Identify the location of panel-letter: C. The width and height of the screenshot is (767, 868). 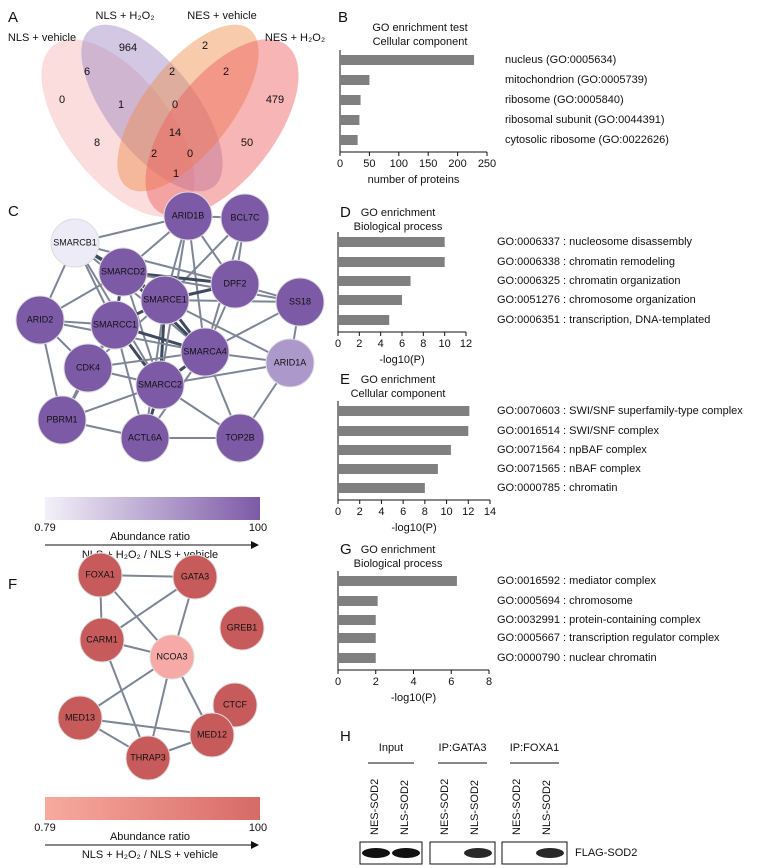
(13, 211).